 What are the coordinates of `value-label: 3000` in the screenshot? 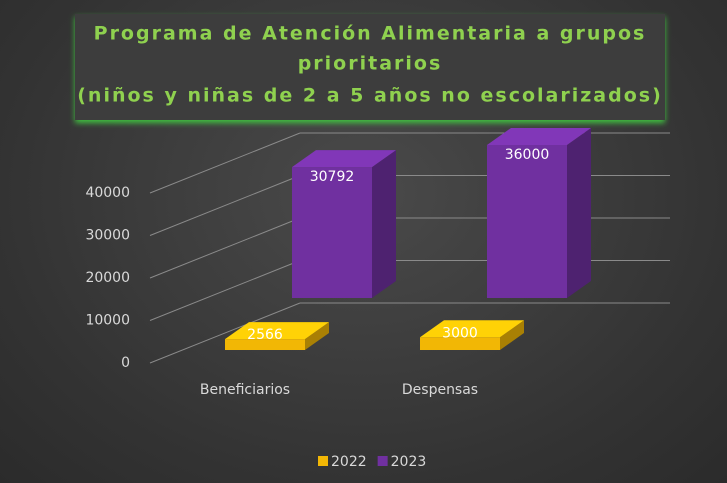 It's located at (460, 333).